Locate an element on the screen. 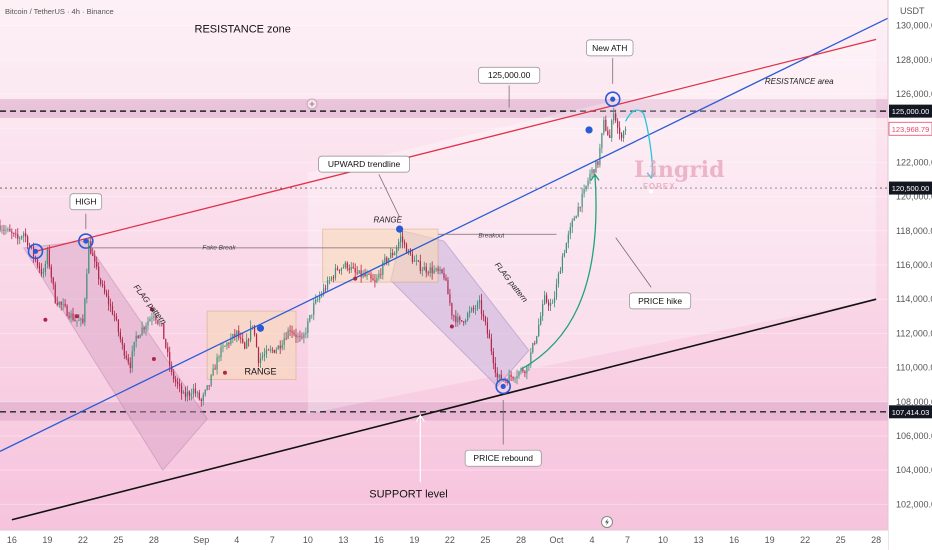 The height and width of the screenshot is (550, 932). lightning-icon is located at coordinates (607, 522).